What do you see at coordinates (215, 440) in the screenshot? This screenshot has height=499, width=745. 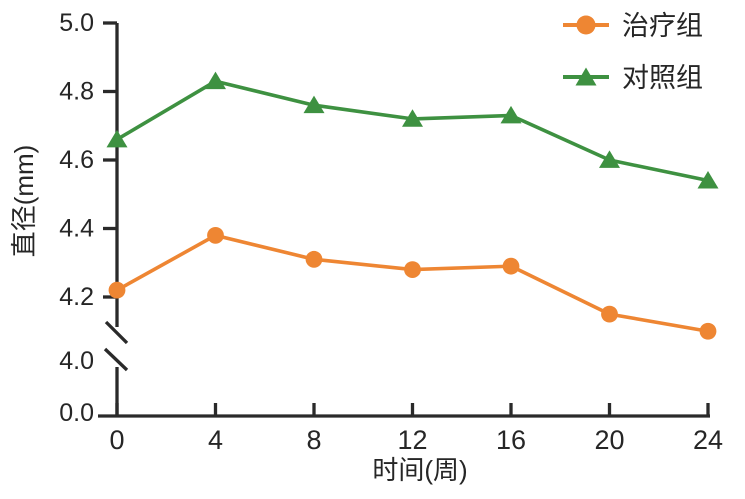 I see `x-tick-label: 4` at bounding box center [215, 440].